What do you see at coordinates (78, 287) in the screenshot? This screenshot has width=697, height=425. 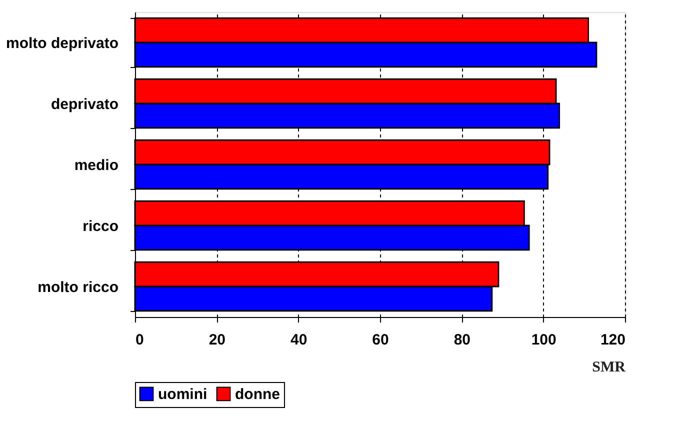 I see `y-tick-label: molto ricco` at bounding box center [78, 287].